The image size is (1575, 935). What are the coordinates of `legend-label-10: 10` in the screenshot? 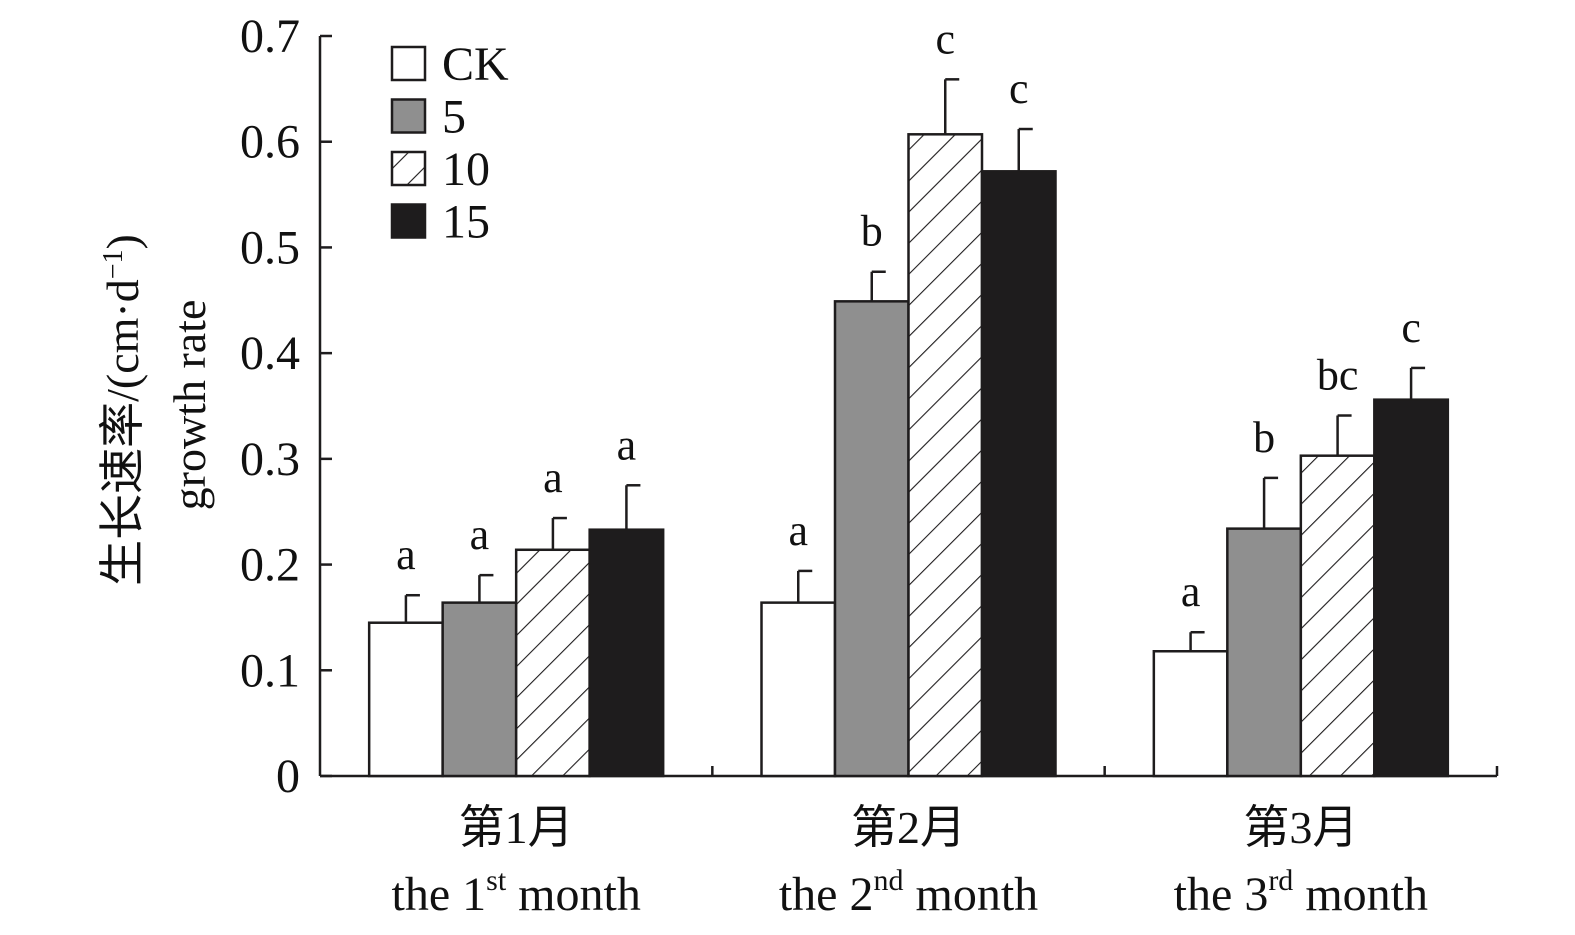 It's located at (466, 169).